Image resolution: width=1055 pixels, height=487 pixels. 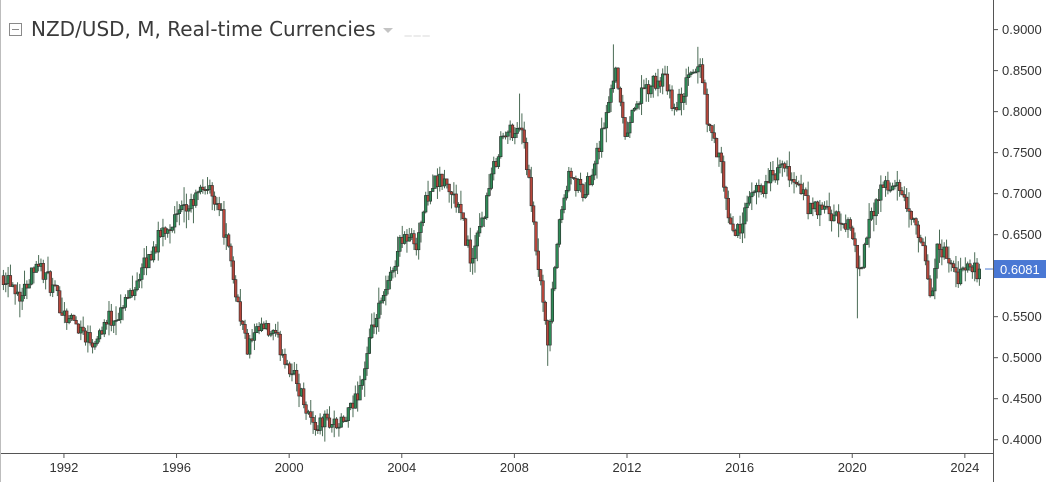 What do you see at coordinates (1022, 234) in the screenshot?
I see `y-tick-label: 0.6500` at bounding box center [1022, 234].